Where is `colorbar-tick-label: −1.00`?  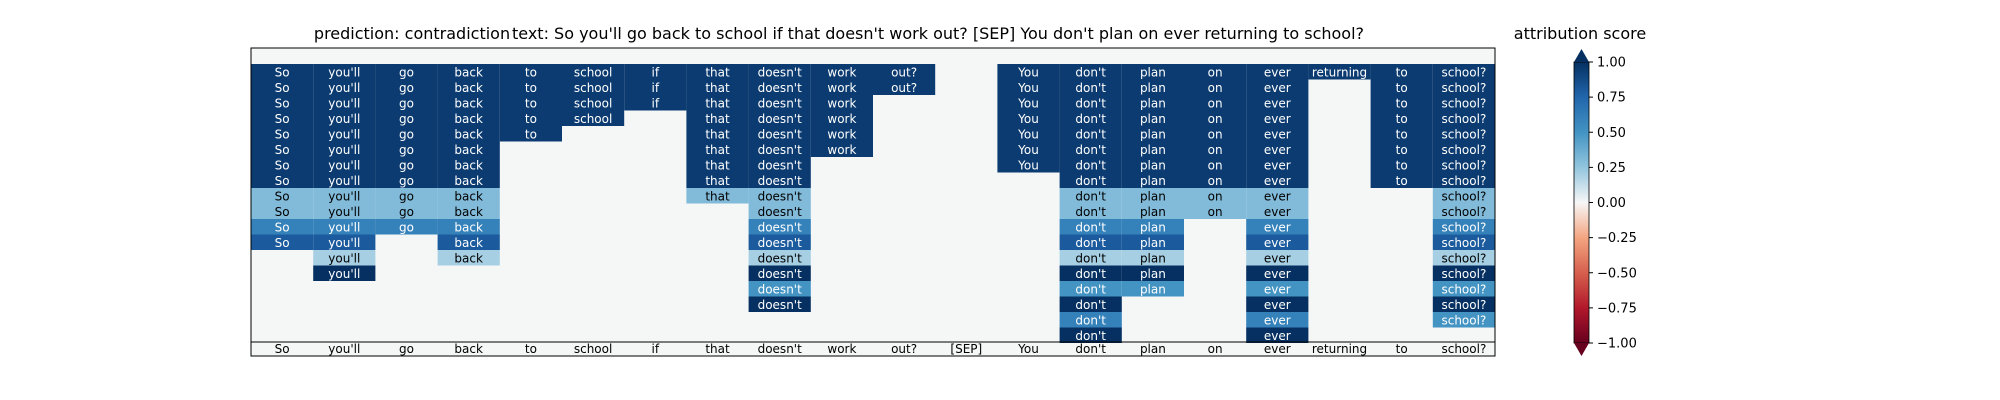
colorbar-tick-label: −1.00 is located at coordinates (1617, 344).